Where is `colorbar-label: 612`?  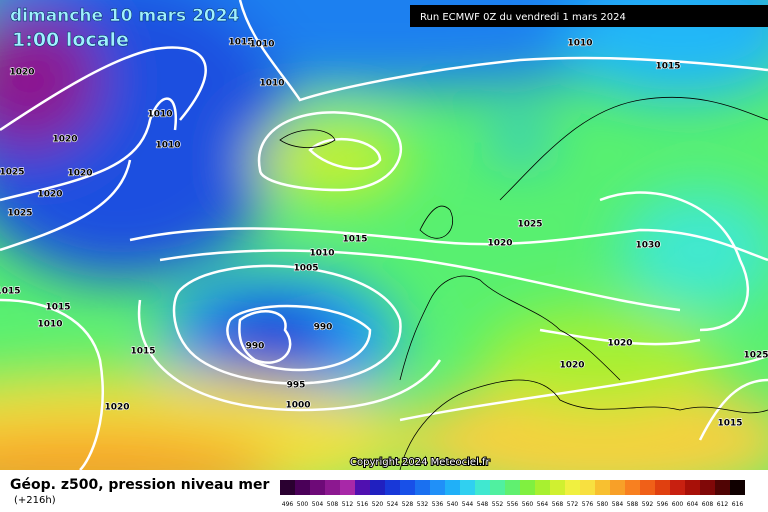
colorbar-label: 612 is located at coordinates (723, 504).